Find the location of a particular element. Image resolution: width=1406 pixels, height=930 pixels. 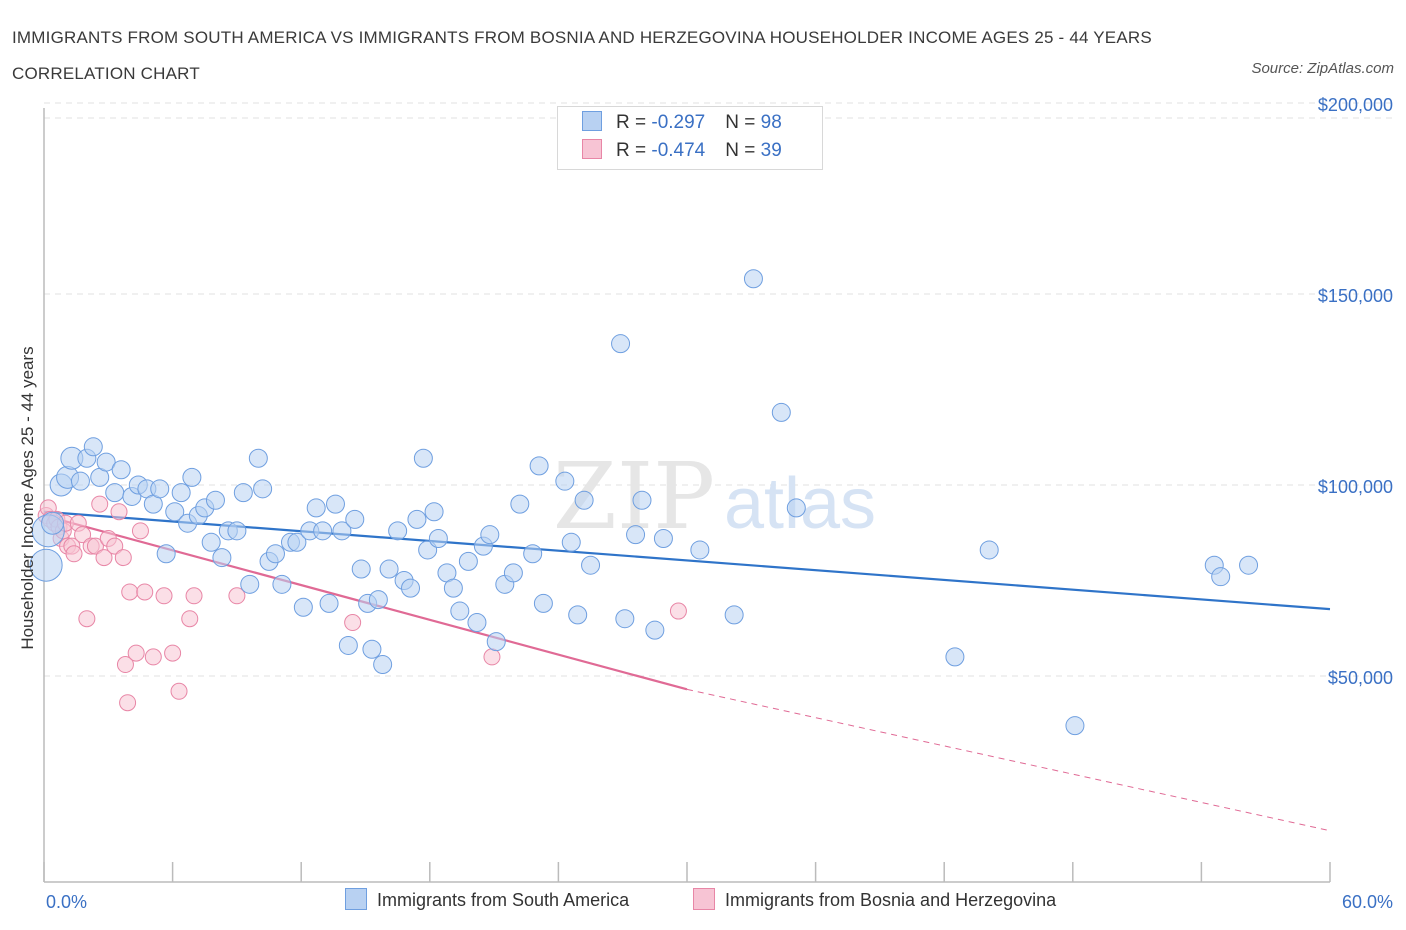

legend-row-bosnia: R = -0.474 N = 39 is located at coordinates (682, 153).